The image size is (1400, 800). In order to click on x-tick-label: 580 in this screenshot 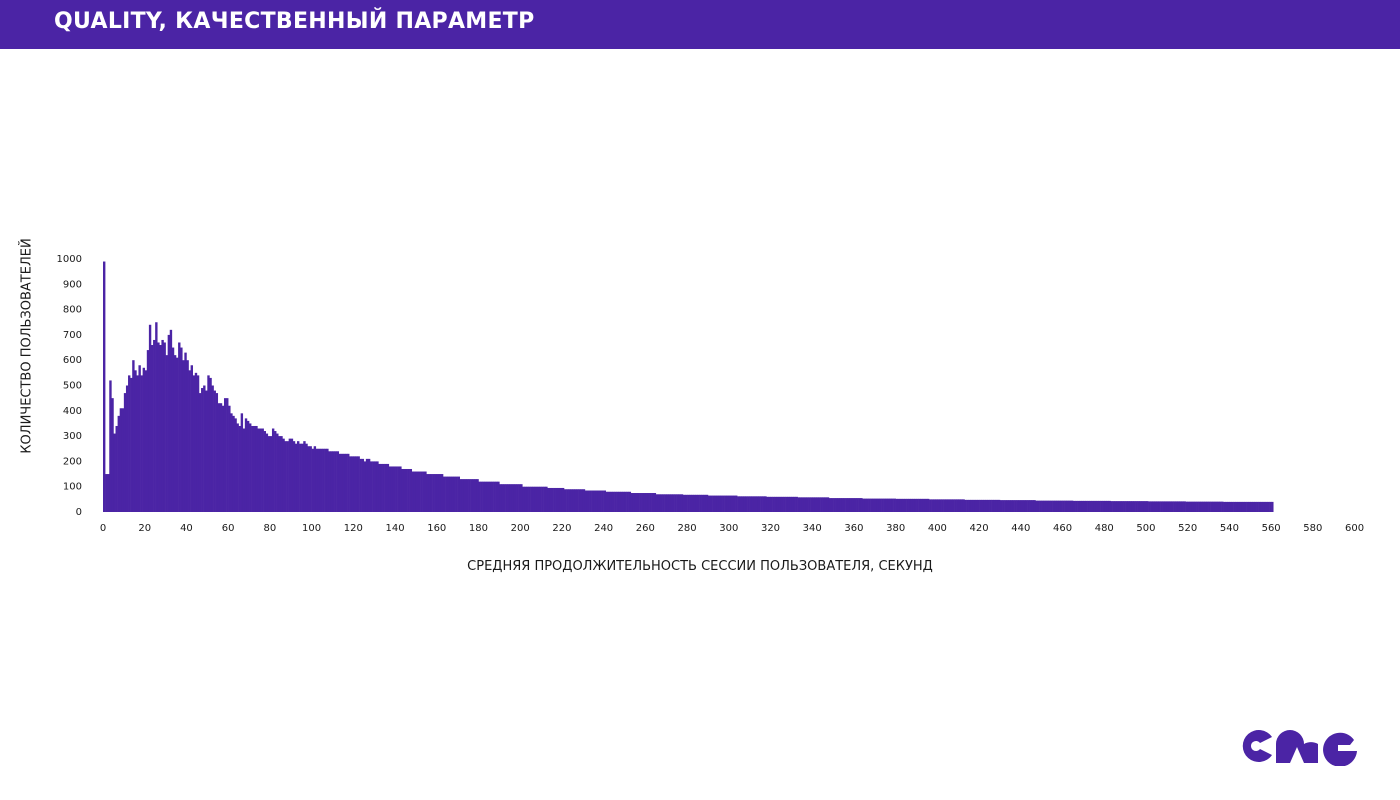, I will do `click(1312, 528)`.